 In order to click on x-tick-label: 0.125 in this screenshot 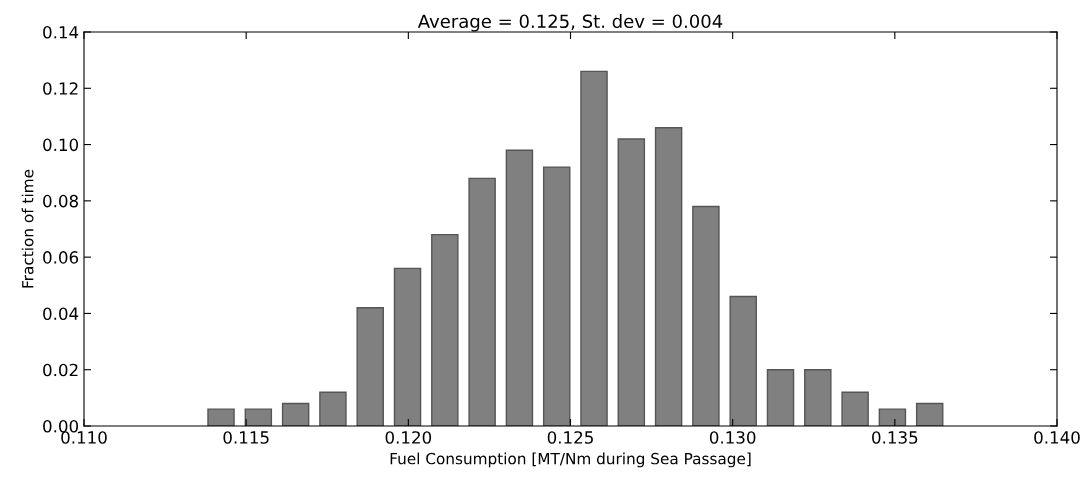, I will do `click(570, 437)`.